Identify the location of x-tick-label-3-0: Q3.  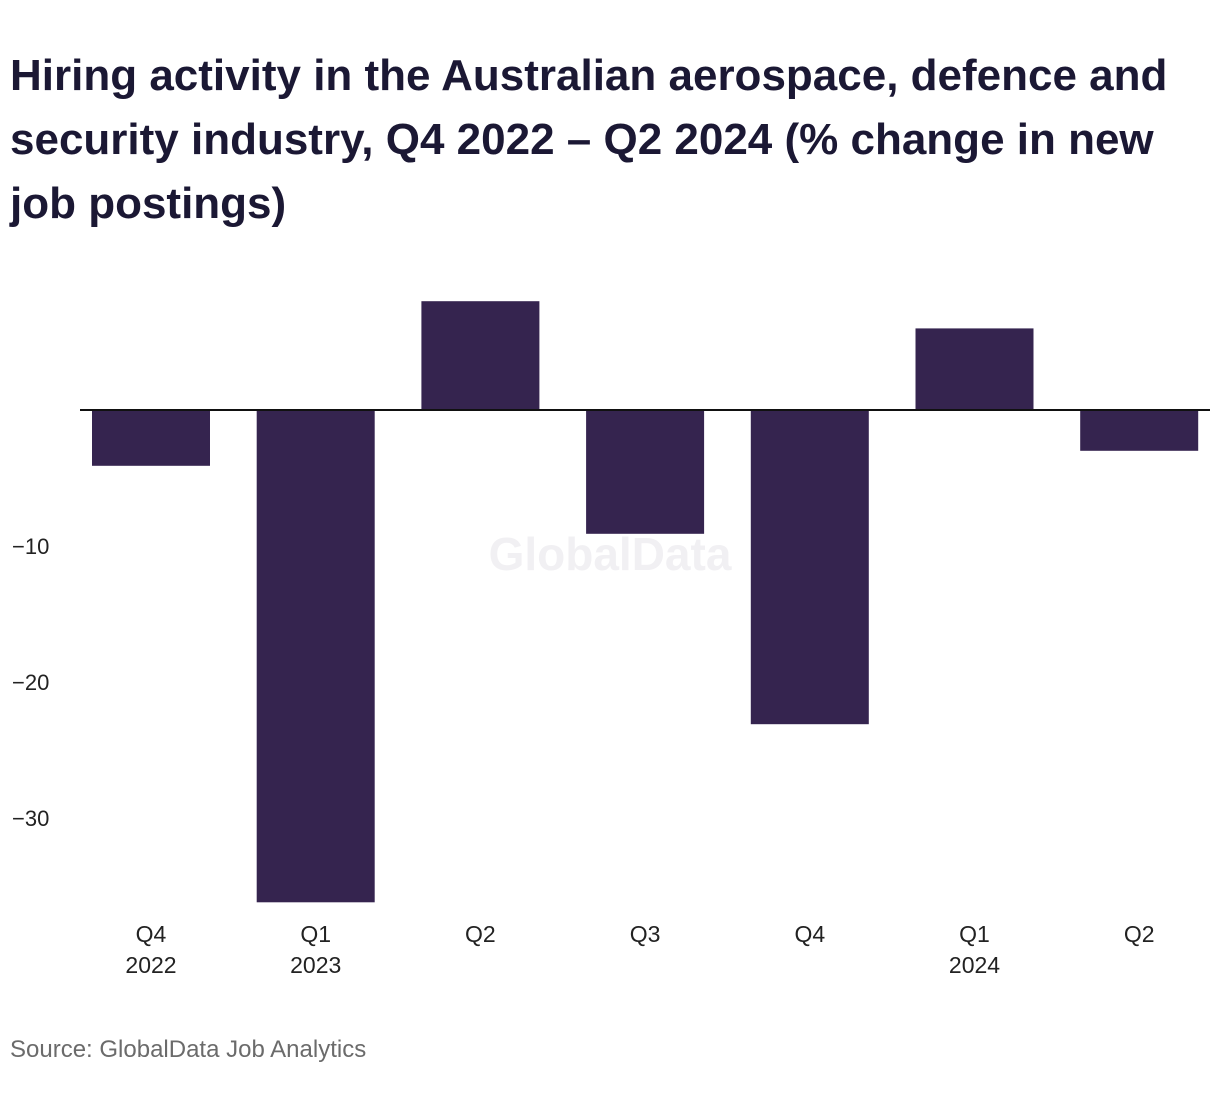
(645, 934).